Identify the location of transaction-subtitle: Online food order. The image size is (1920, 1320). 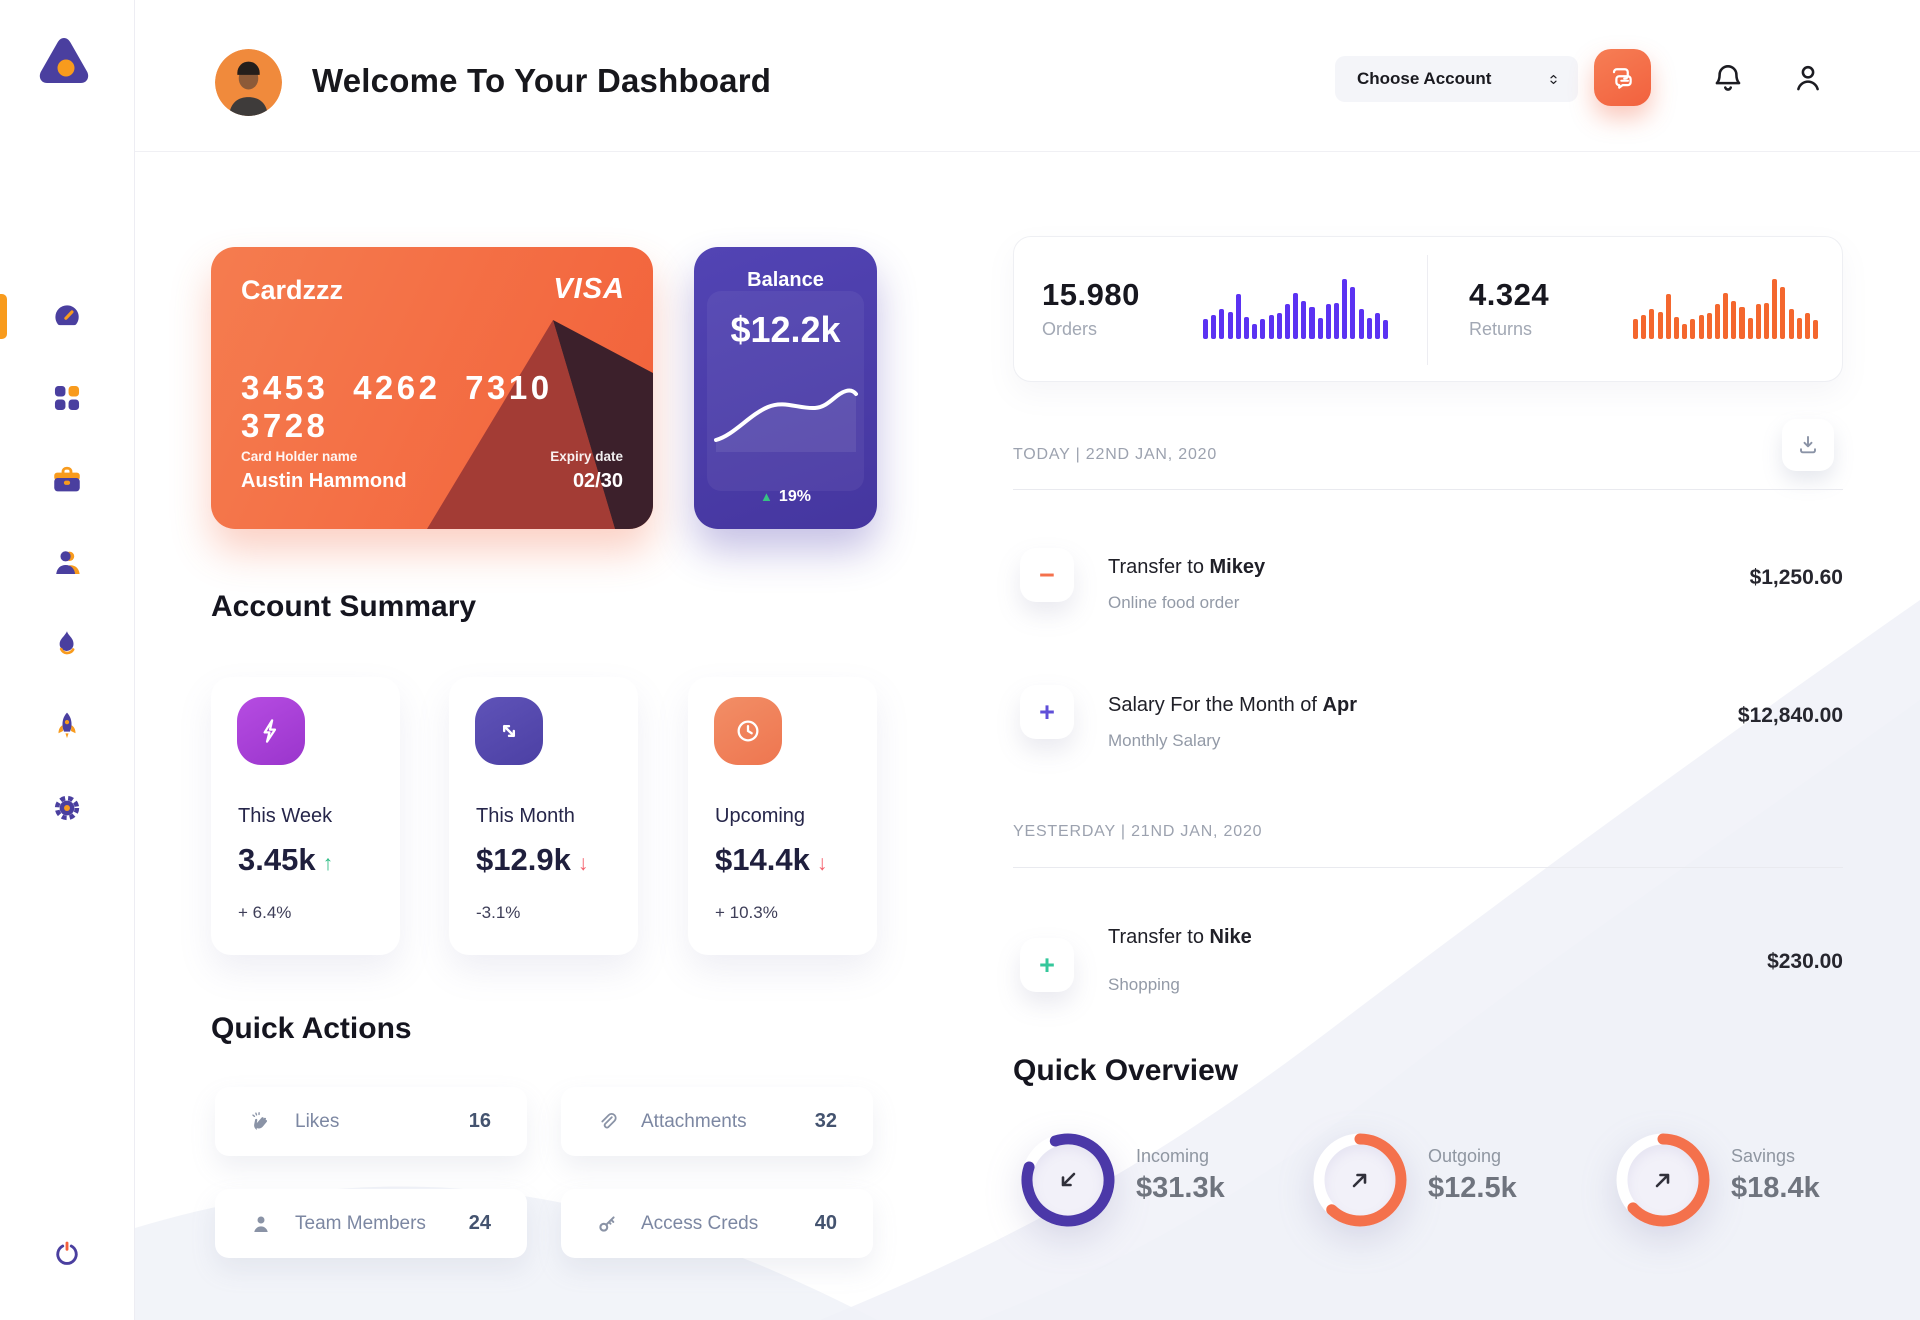
(1174, 602).